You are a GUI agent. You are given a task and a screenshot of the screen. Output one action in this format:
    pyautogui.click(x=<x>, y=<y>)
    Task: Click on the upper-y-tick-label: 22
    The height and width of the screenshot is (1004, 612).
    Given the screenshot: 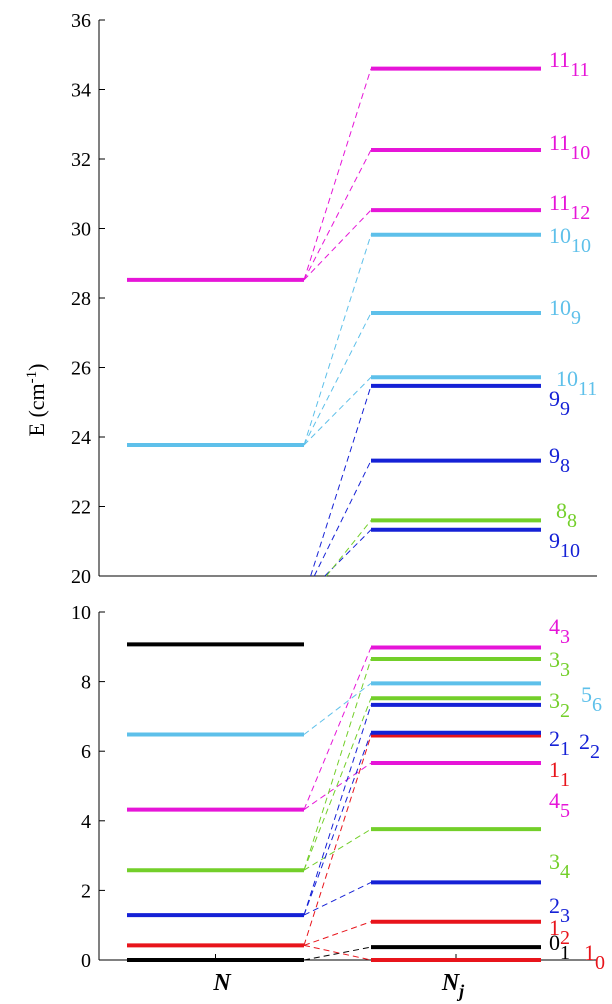 What is the action you would take?
    pyautogui.click(x=81, y=508)
    